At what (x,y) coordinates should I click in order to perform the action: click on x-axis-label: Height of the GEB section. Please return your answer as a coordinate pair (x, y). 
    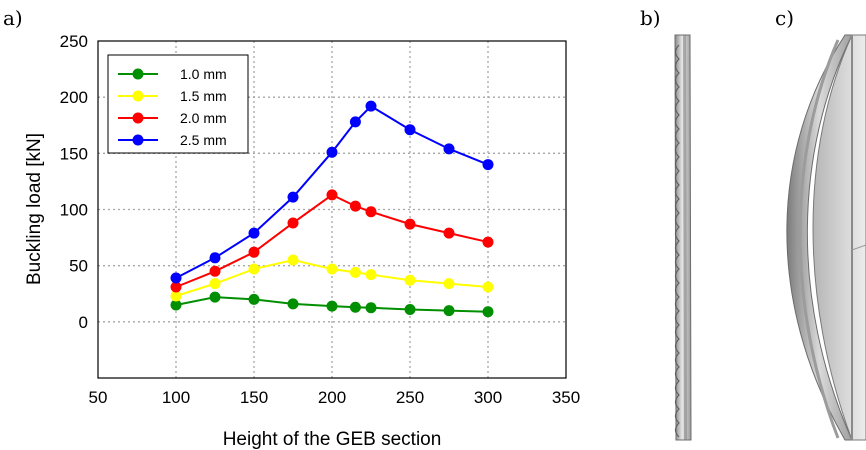
    Looking at the image, I should click on (332, 439).